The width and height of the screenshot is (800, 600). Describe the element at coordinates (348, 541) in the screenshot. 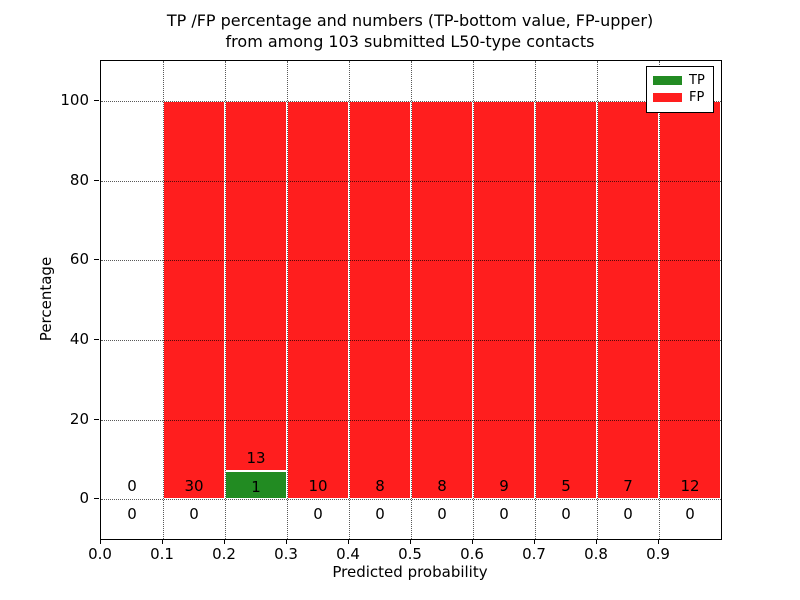

I see `x-tick-0.4` at that location.